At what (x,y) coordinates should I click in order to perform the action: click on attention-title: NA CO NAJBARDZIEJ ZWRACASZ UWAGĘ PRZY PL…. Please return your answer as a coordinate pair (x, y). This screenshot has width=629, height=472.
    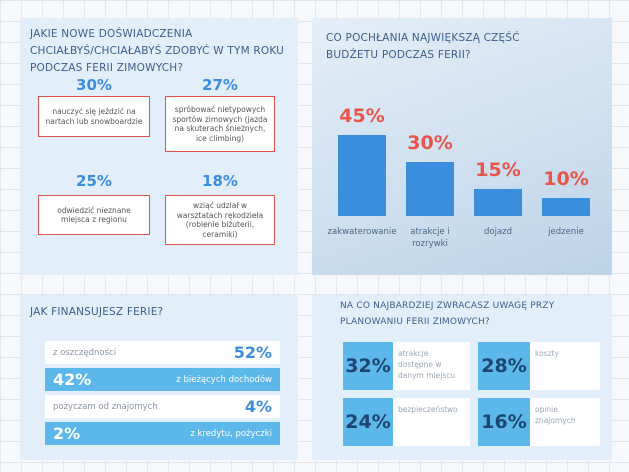
    Looking at the image, I should click on (447, 314).